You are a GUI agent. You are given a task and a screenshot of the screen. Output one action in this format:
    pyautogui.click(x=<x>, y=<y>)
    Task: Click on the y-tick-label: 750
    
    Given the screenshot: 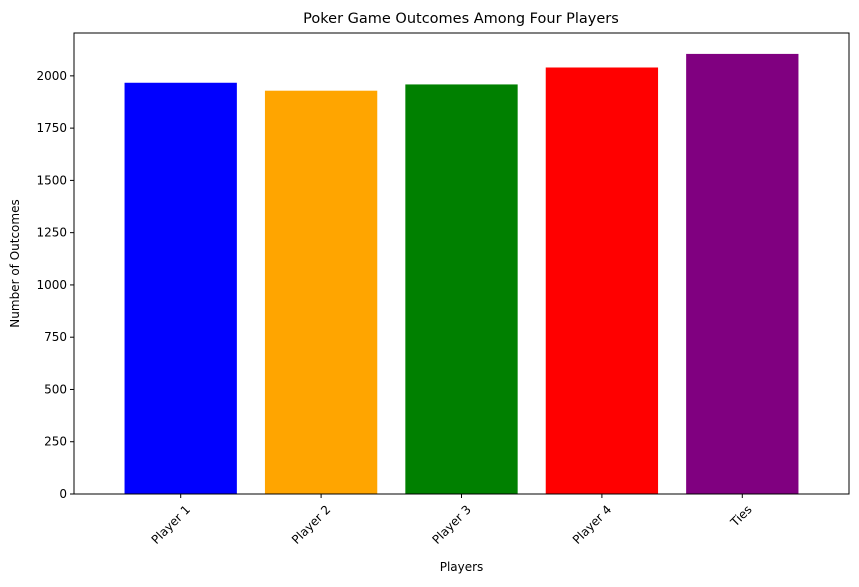 What is the action you would take?
    pyautogui.click(x=55, y=337)
    